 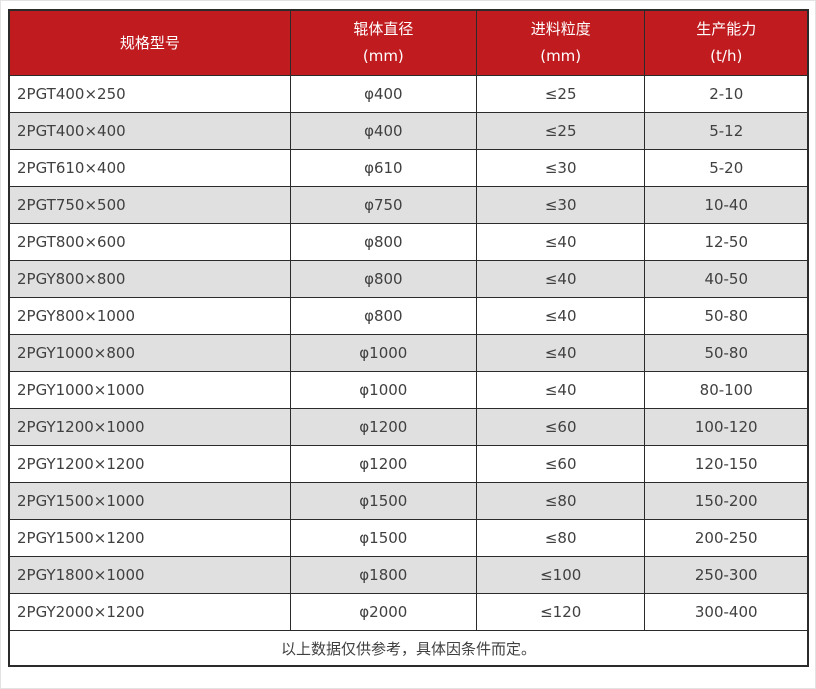 I want to click on header-feed-size-unit: (mm), so click(x=561, y=56).